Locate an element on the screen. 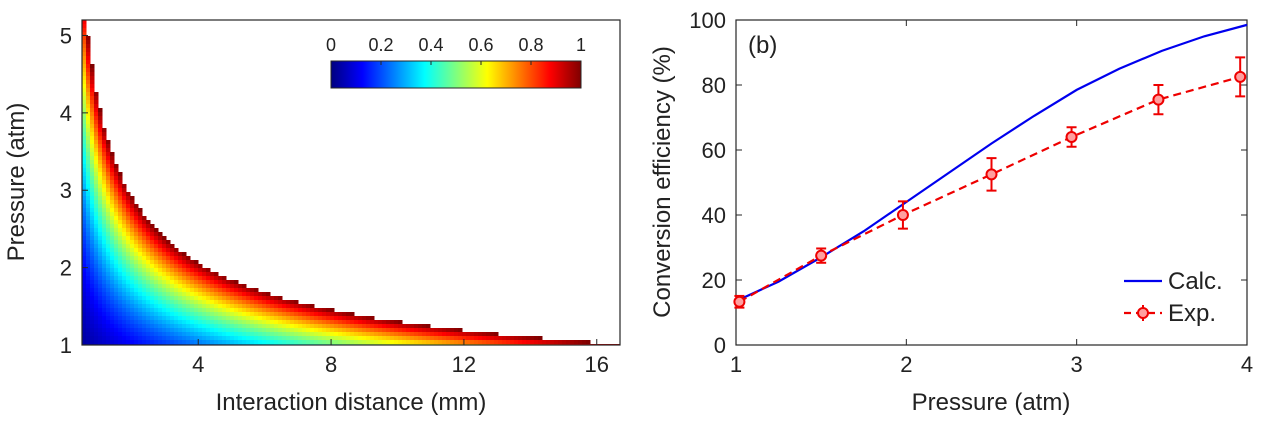 Image resolution: width=1268 pixels, height=423 pixels. exp-point is located at coordinates (821, 255).